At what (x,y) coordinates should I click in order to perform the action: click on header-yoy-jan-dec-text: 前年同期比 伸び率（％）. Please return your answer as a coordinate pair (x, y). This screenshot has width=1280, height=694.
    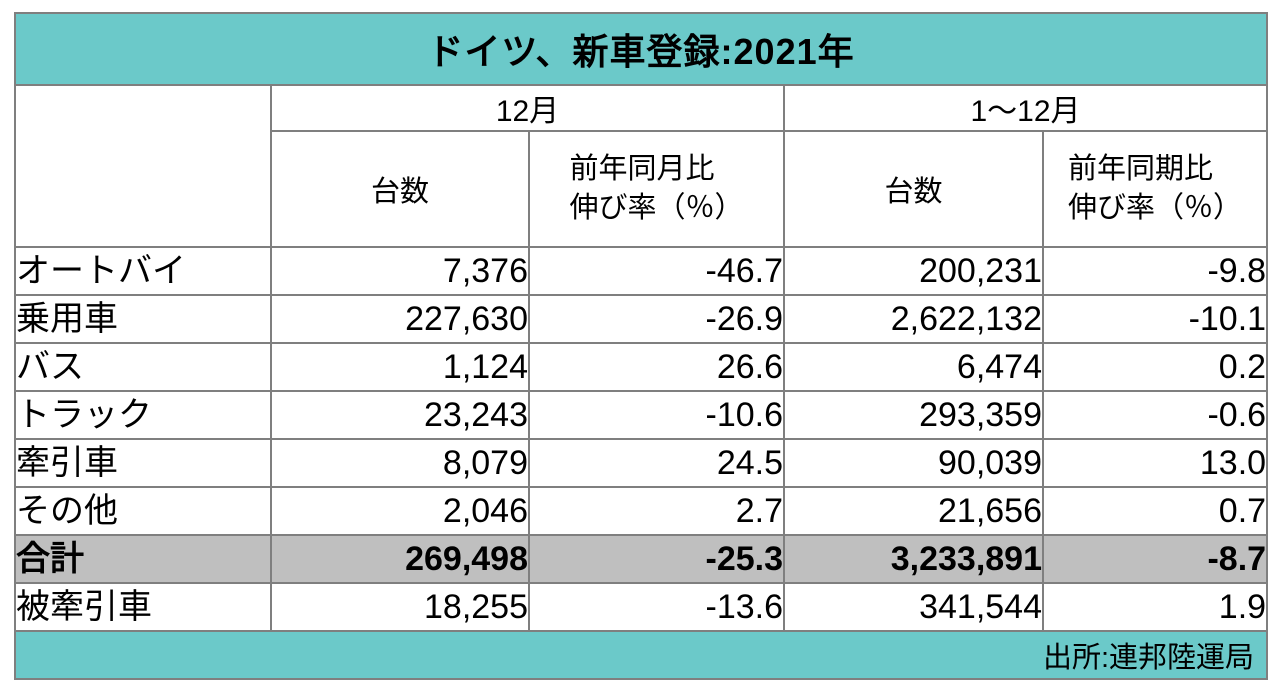
    Looking at the image, I should click on (1155, 189).